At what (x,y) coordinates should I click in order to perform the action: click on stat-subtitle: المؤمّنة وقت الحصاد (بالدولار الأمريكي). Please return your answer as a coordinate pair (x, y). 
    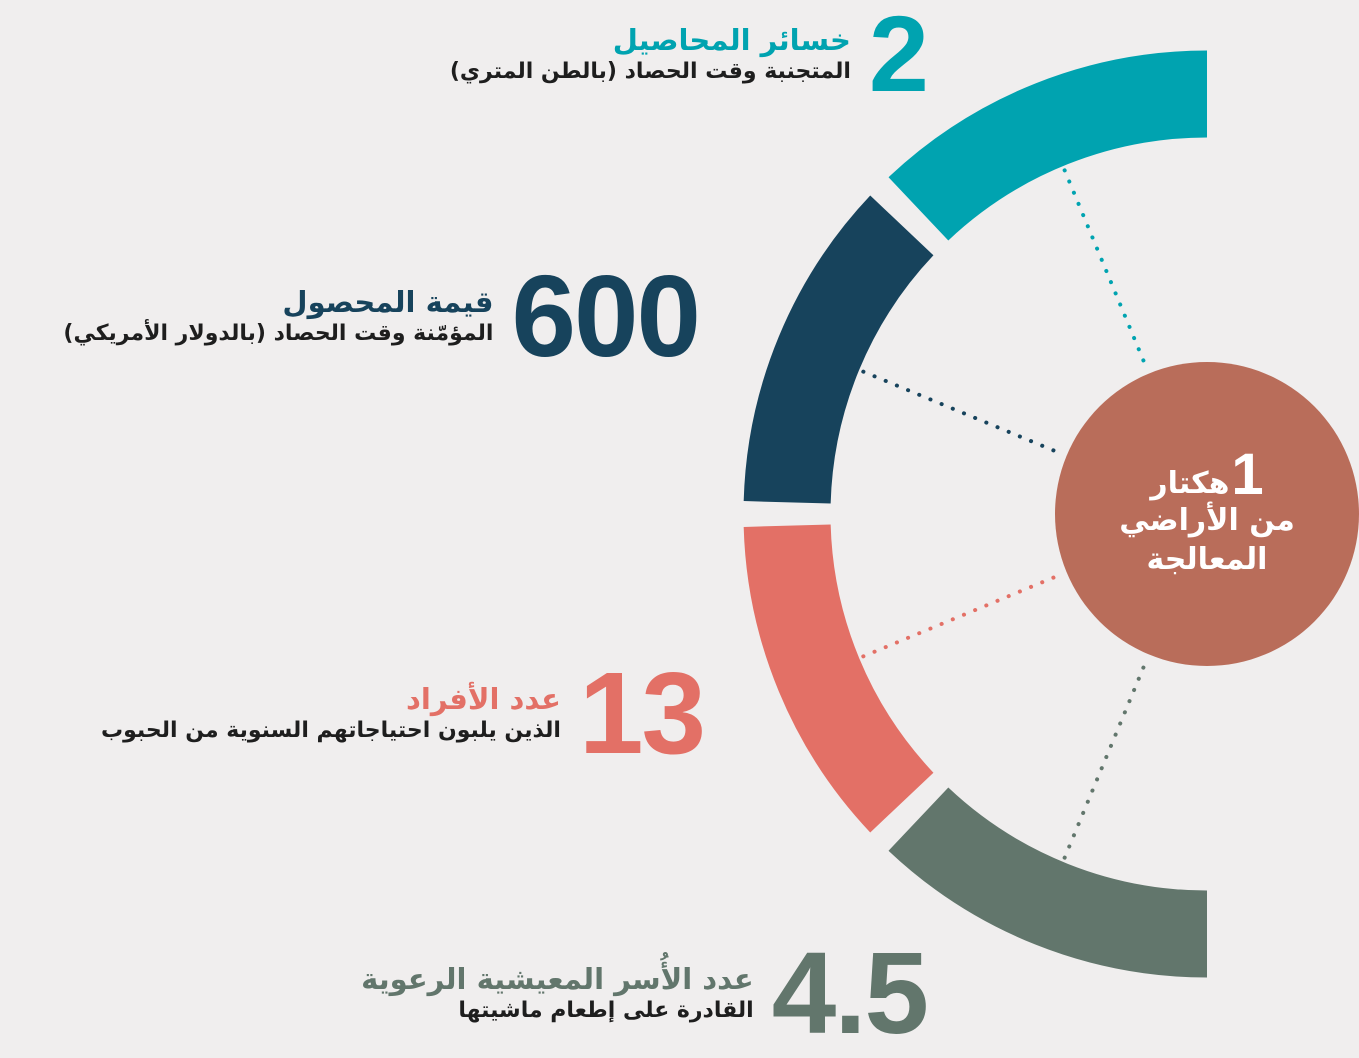
    Looking at the image, I should click on (278, 333).